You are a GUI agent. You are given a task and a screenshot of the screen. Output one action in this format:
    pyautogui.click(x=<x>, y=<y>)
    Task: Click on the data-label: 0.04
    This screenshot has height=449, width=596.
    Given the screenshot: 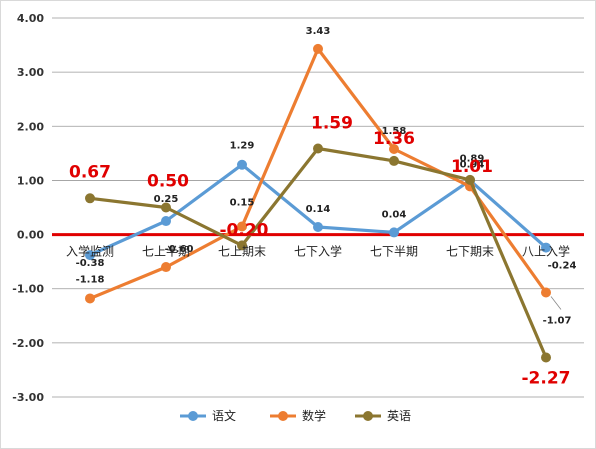 What is the action you would take?
    pyautogui.click(x=394, y=214)
    